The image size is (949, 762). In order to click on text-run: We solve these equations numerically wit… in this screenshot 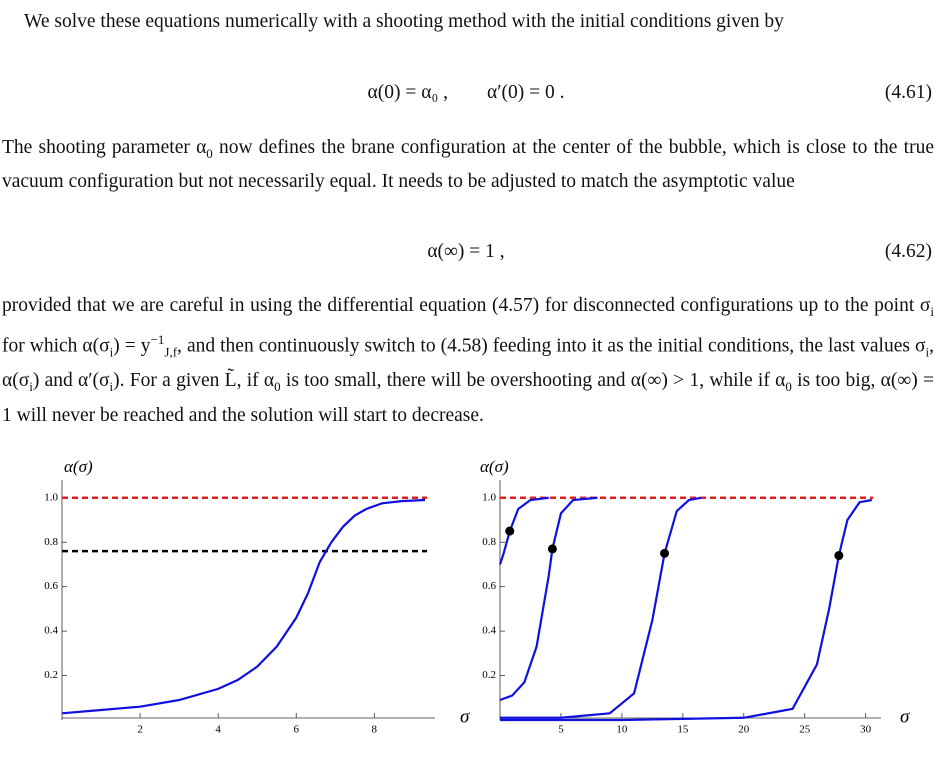, I will do `click(404, 21)`.